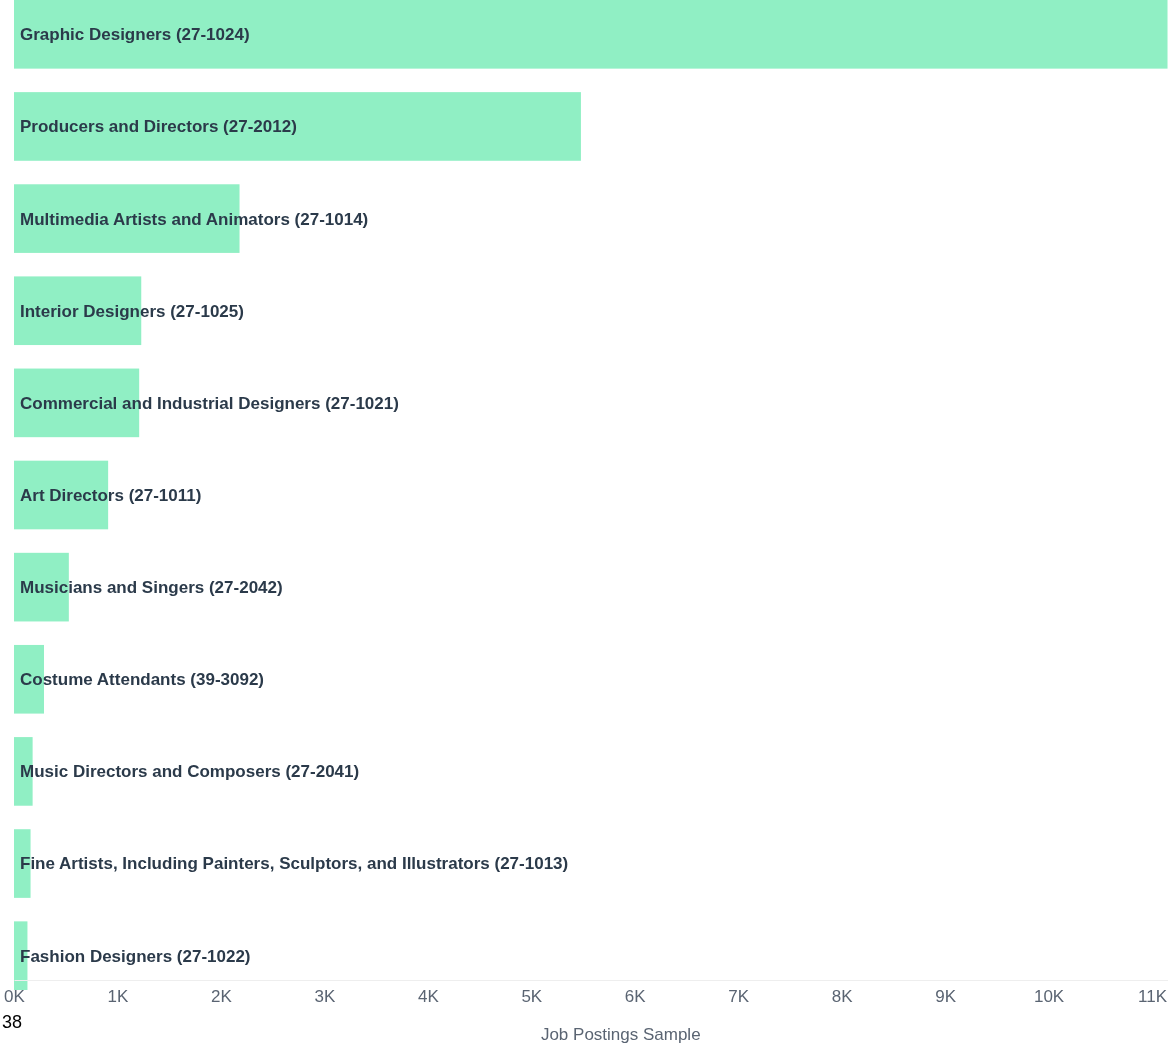 Image resolution: width=1170 pixels, height=1046 pixels. Describe the element at coordinates (635, 997) in the screenshot. I see `x-tick-label: 6K` at that location.